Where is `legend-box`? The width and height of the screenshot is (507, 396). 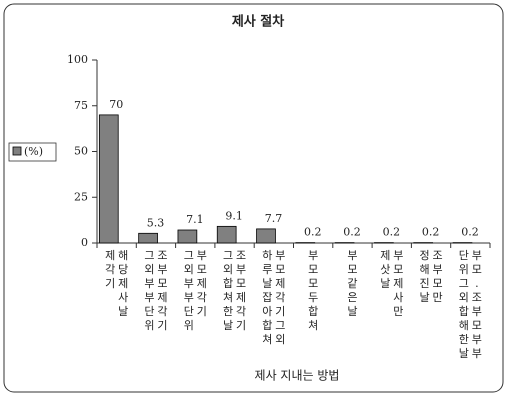 legend-box is located at coordinates (32, 152).